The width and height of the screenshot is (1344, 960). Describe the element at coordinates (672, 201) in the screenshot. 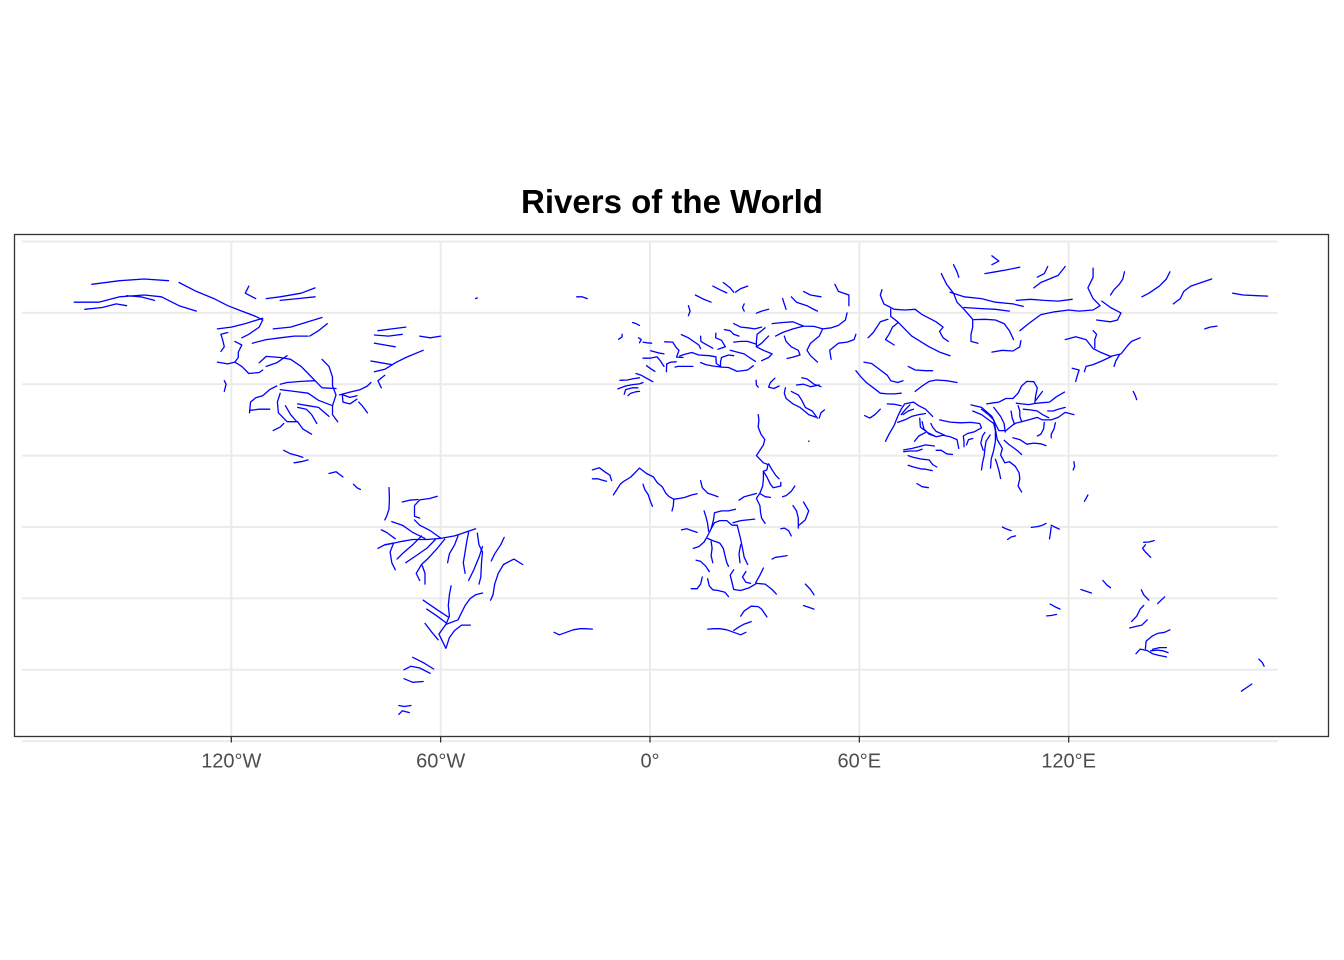

I see `map-title: Rivers of the World` at that location.